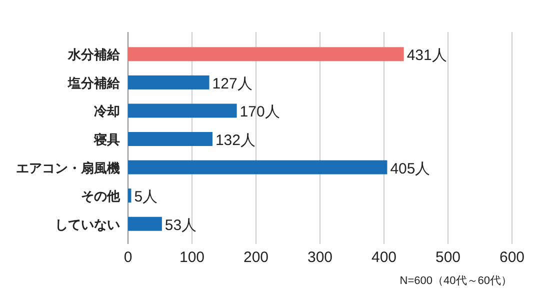  What do you see at coordinates (68, 168) in the screenshot?
I see `y-tick-label: エアコン・扇風機` at bounding box center [68, 168].